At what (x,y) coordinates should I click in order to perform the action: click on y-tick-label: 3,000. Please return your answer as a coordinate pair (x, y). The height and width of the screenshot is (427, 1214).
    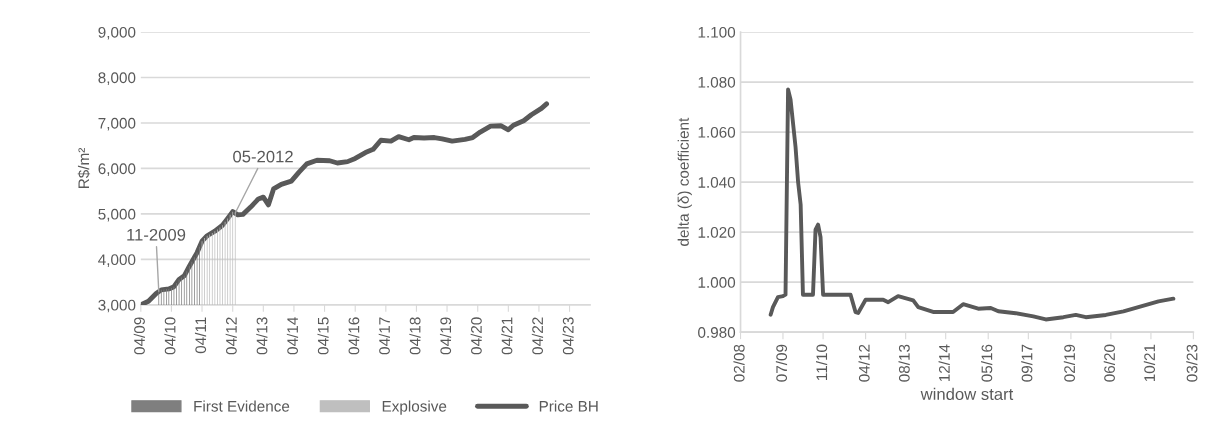
    Looking at the image, I should click on (117, 306).